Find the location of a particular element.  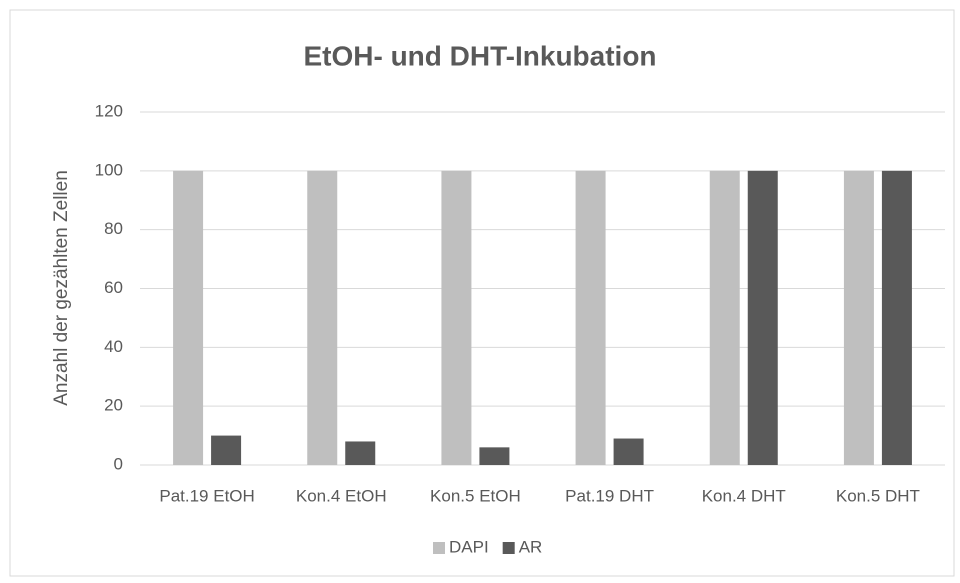

x-tick-label: Kon.4 EtOH is located at coordinates (341, 495).